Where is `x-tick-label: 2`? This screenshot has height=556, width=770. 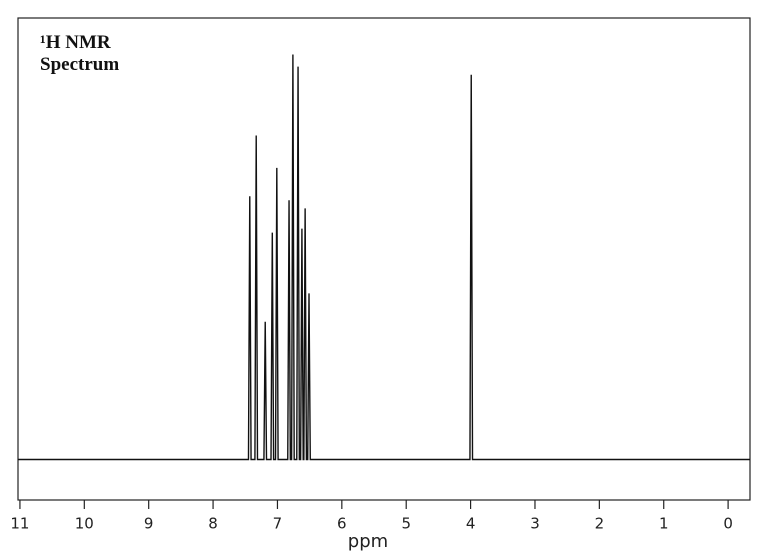
x-tick-label: 2 is located at coordinates (600, 524).